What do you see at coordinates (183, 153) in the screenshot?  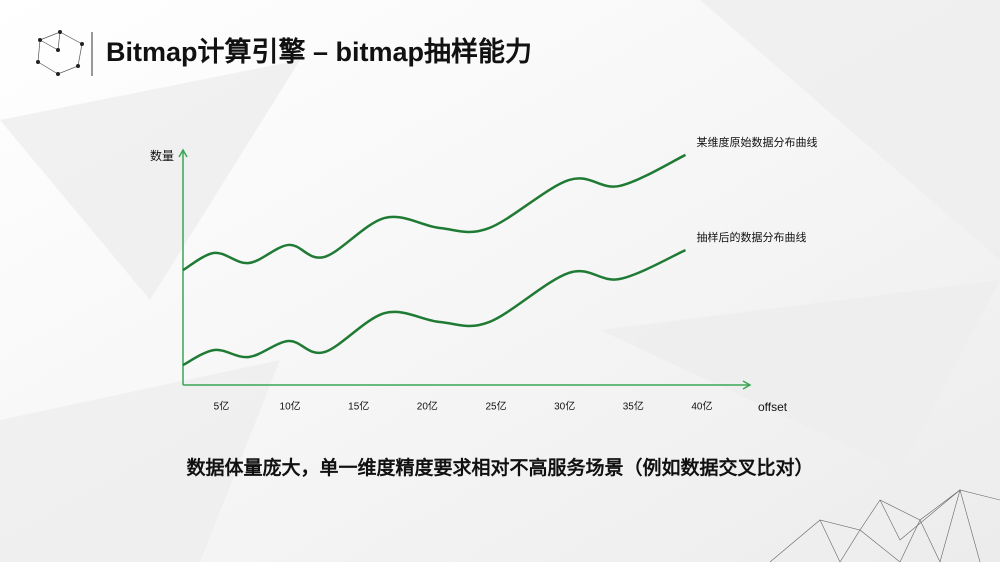 I see `y-axis-arrow` at bounding box center [183, 153].